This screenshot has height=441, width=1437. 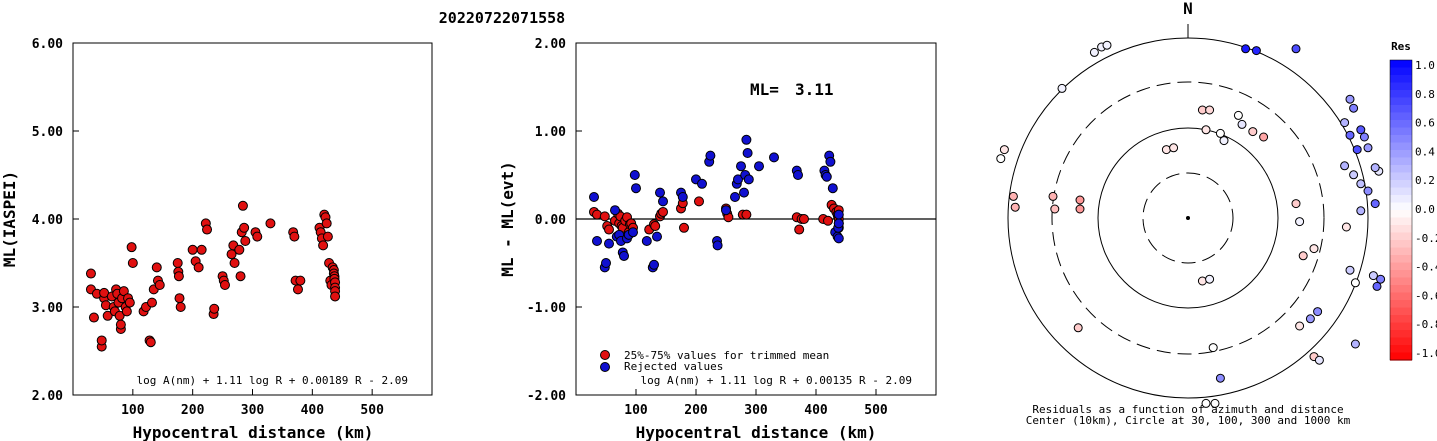 What do you see at coordinates (1426, 238) in the screenshot?
I see `colorbar-tick-label: -0.2` at bounding box center [1426, 238].